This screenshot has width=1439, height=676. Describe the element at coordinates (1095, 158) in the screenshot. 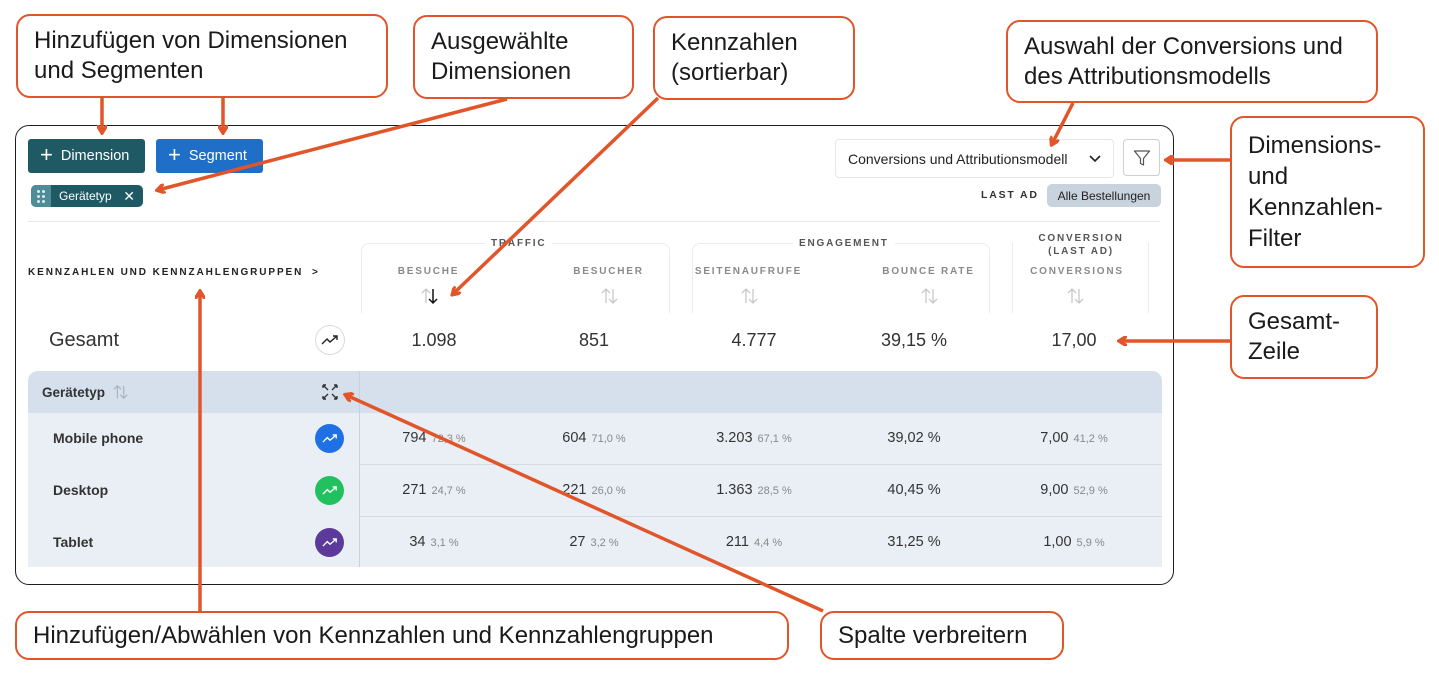

I see `chevron-down-icon` at that location.